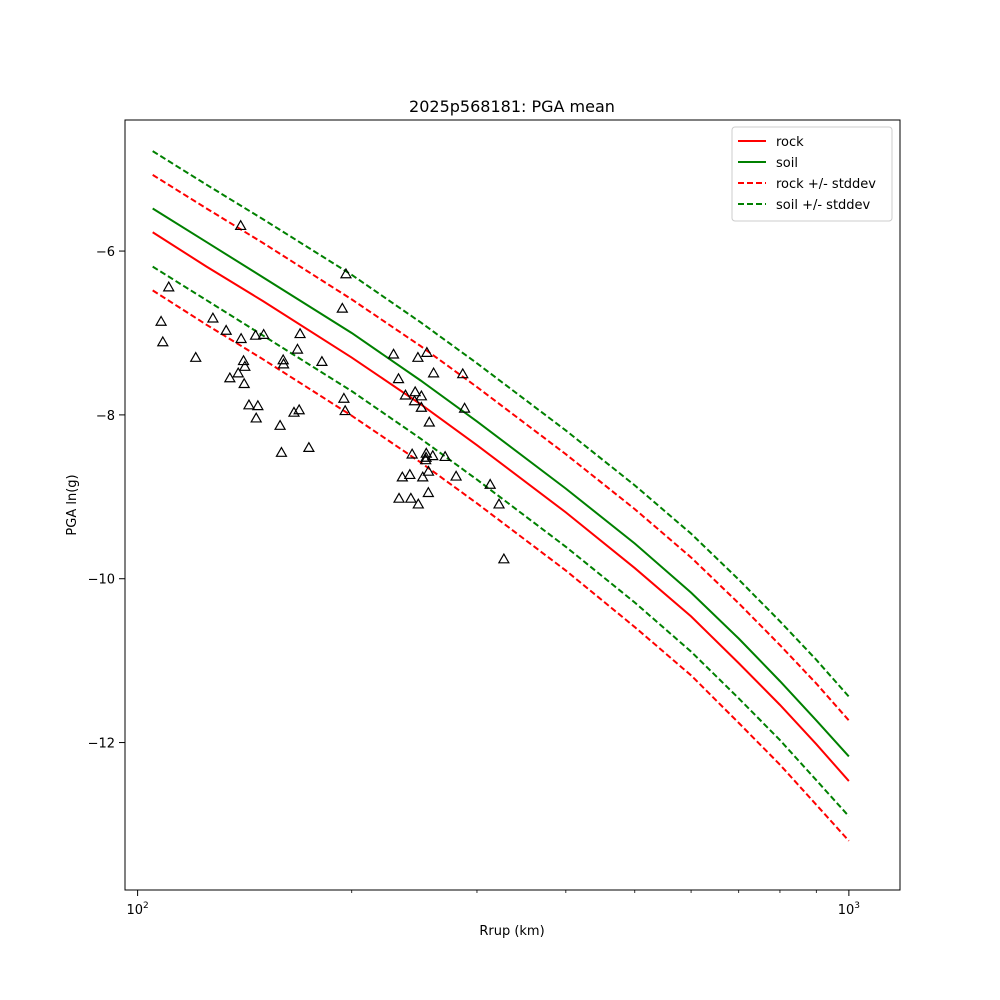  What do you see at coordinates (823, 205) in the screenshot?
I see `legend-label: soil +/- stddev` at bounding box center [823, 205].